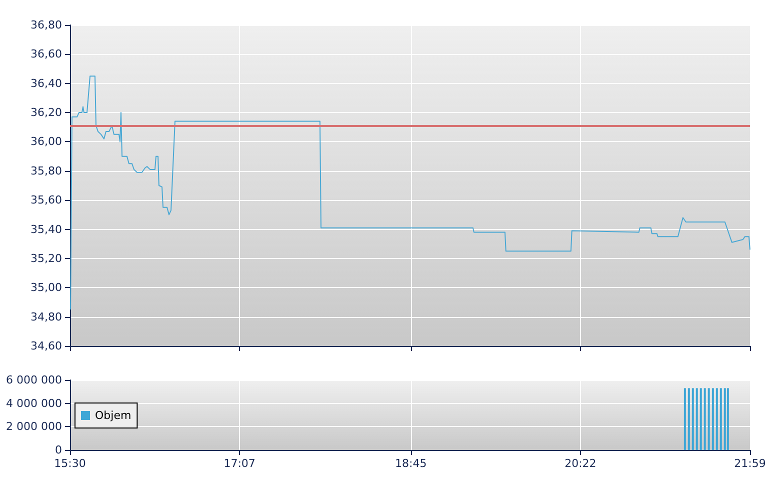  I want to click on x-tick-label: 21:59, so click(750, 463).